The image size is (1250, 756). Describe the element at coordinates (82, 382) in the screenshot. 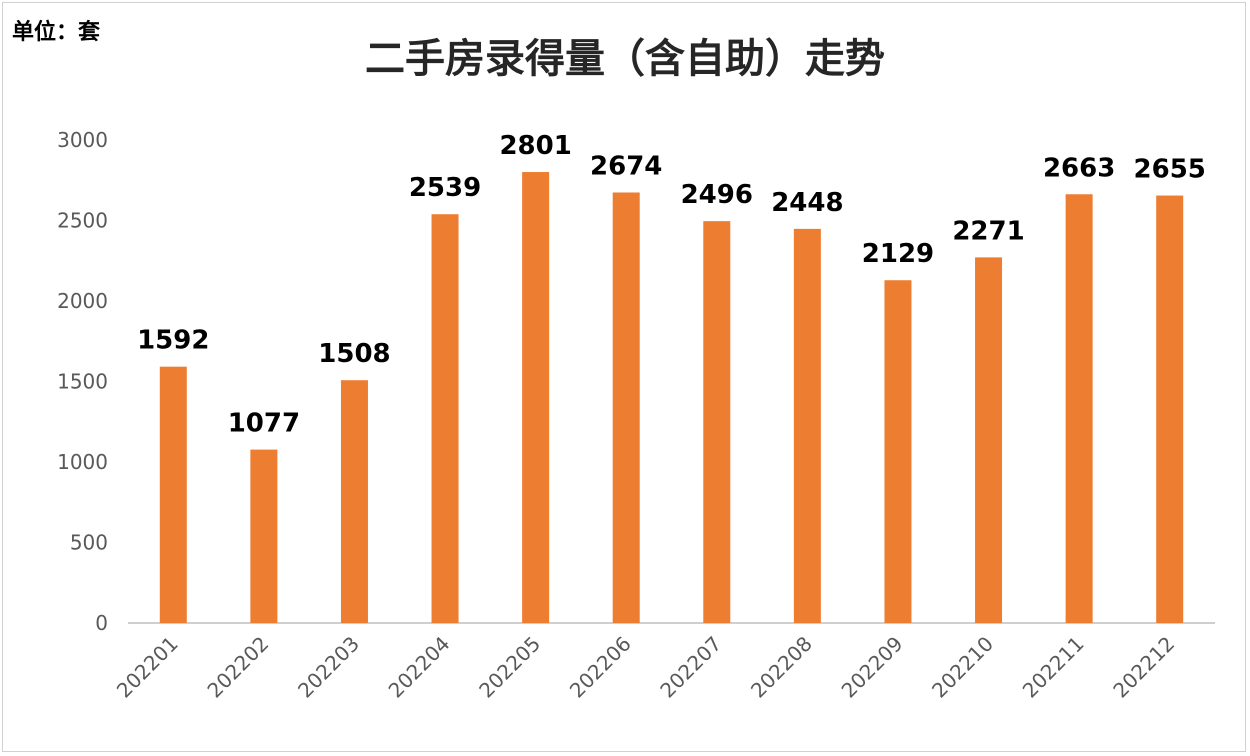

I see `y-tick-label: 1500` at that location.